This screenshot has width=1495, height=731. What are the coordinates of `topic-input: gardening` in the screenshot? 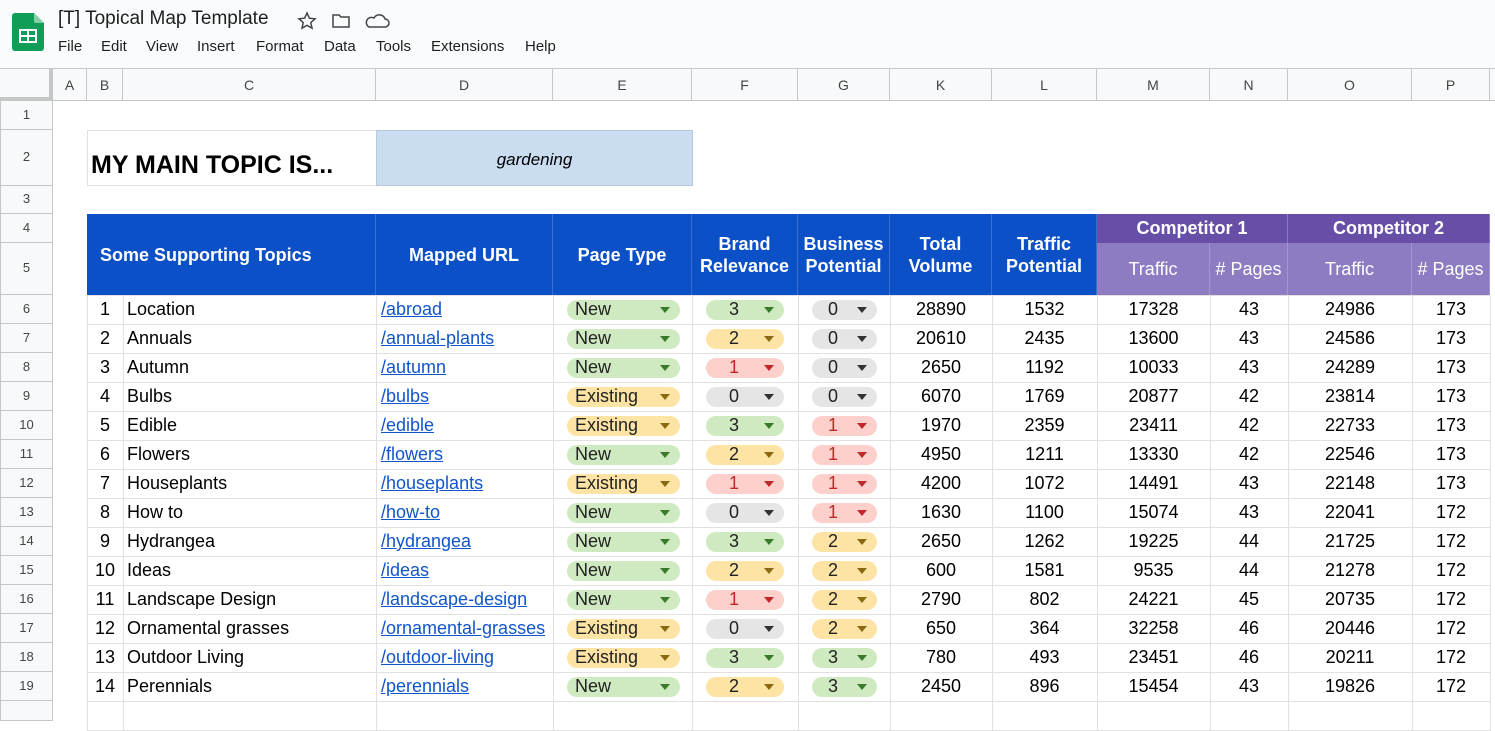 It's located at (534, 158).